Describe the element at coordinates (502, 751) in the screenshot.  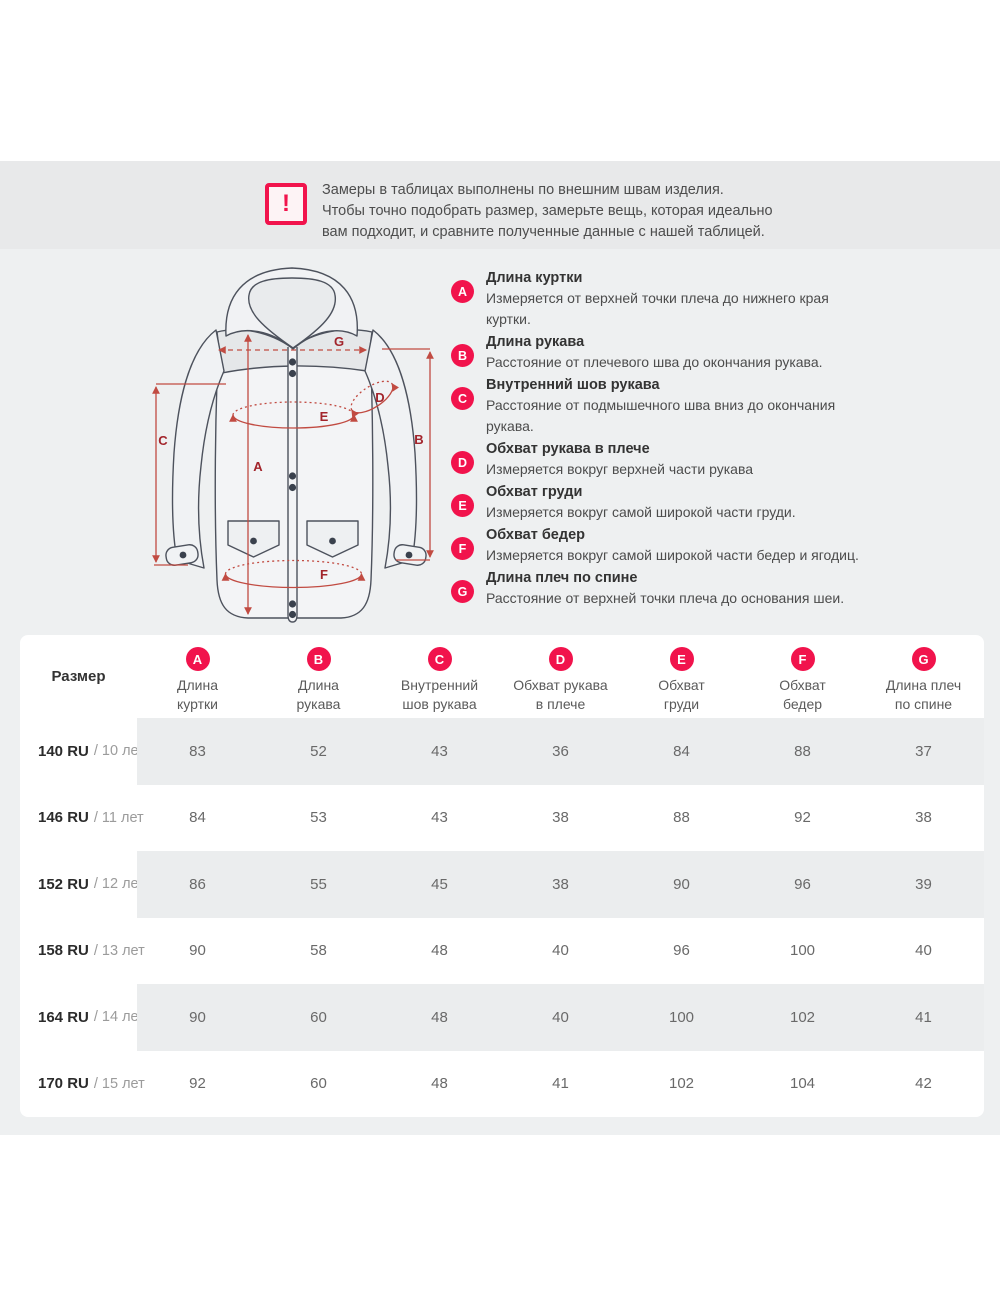
I see `table-row: 140 RU/ 10 лет 83 52 43 36 84 88 37` at that location.